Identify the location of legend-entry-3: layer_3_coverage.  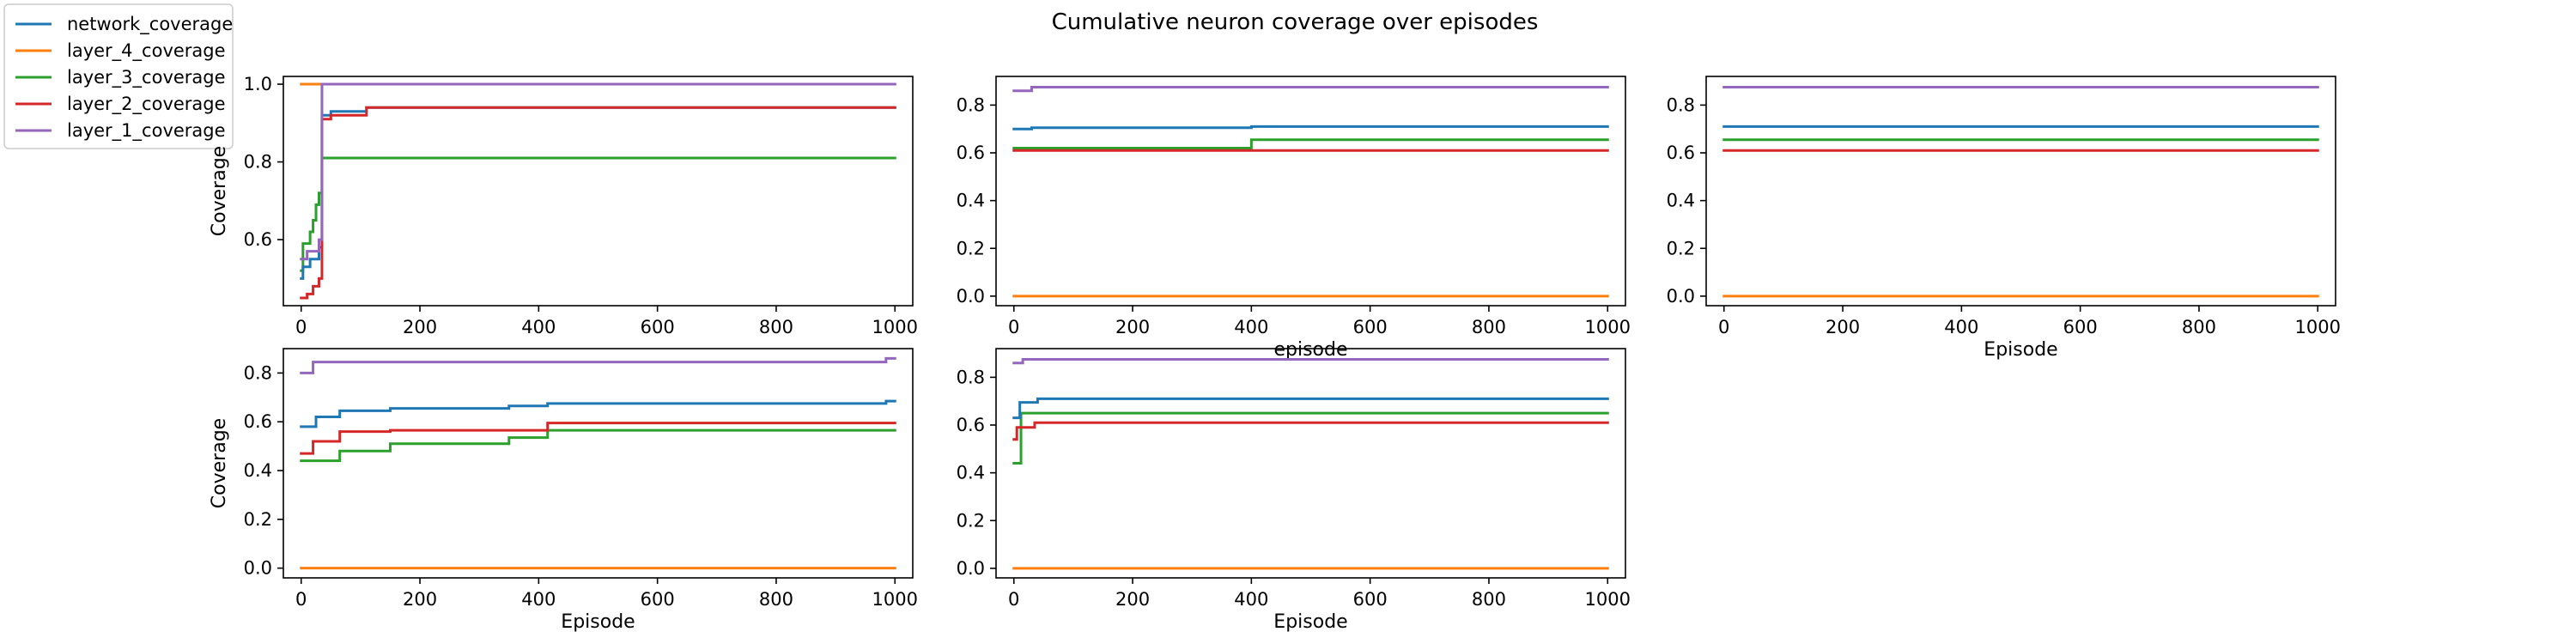
(121, 77).